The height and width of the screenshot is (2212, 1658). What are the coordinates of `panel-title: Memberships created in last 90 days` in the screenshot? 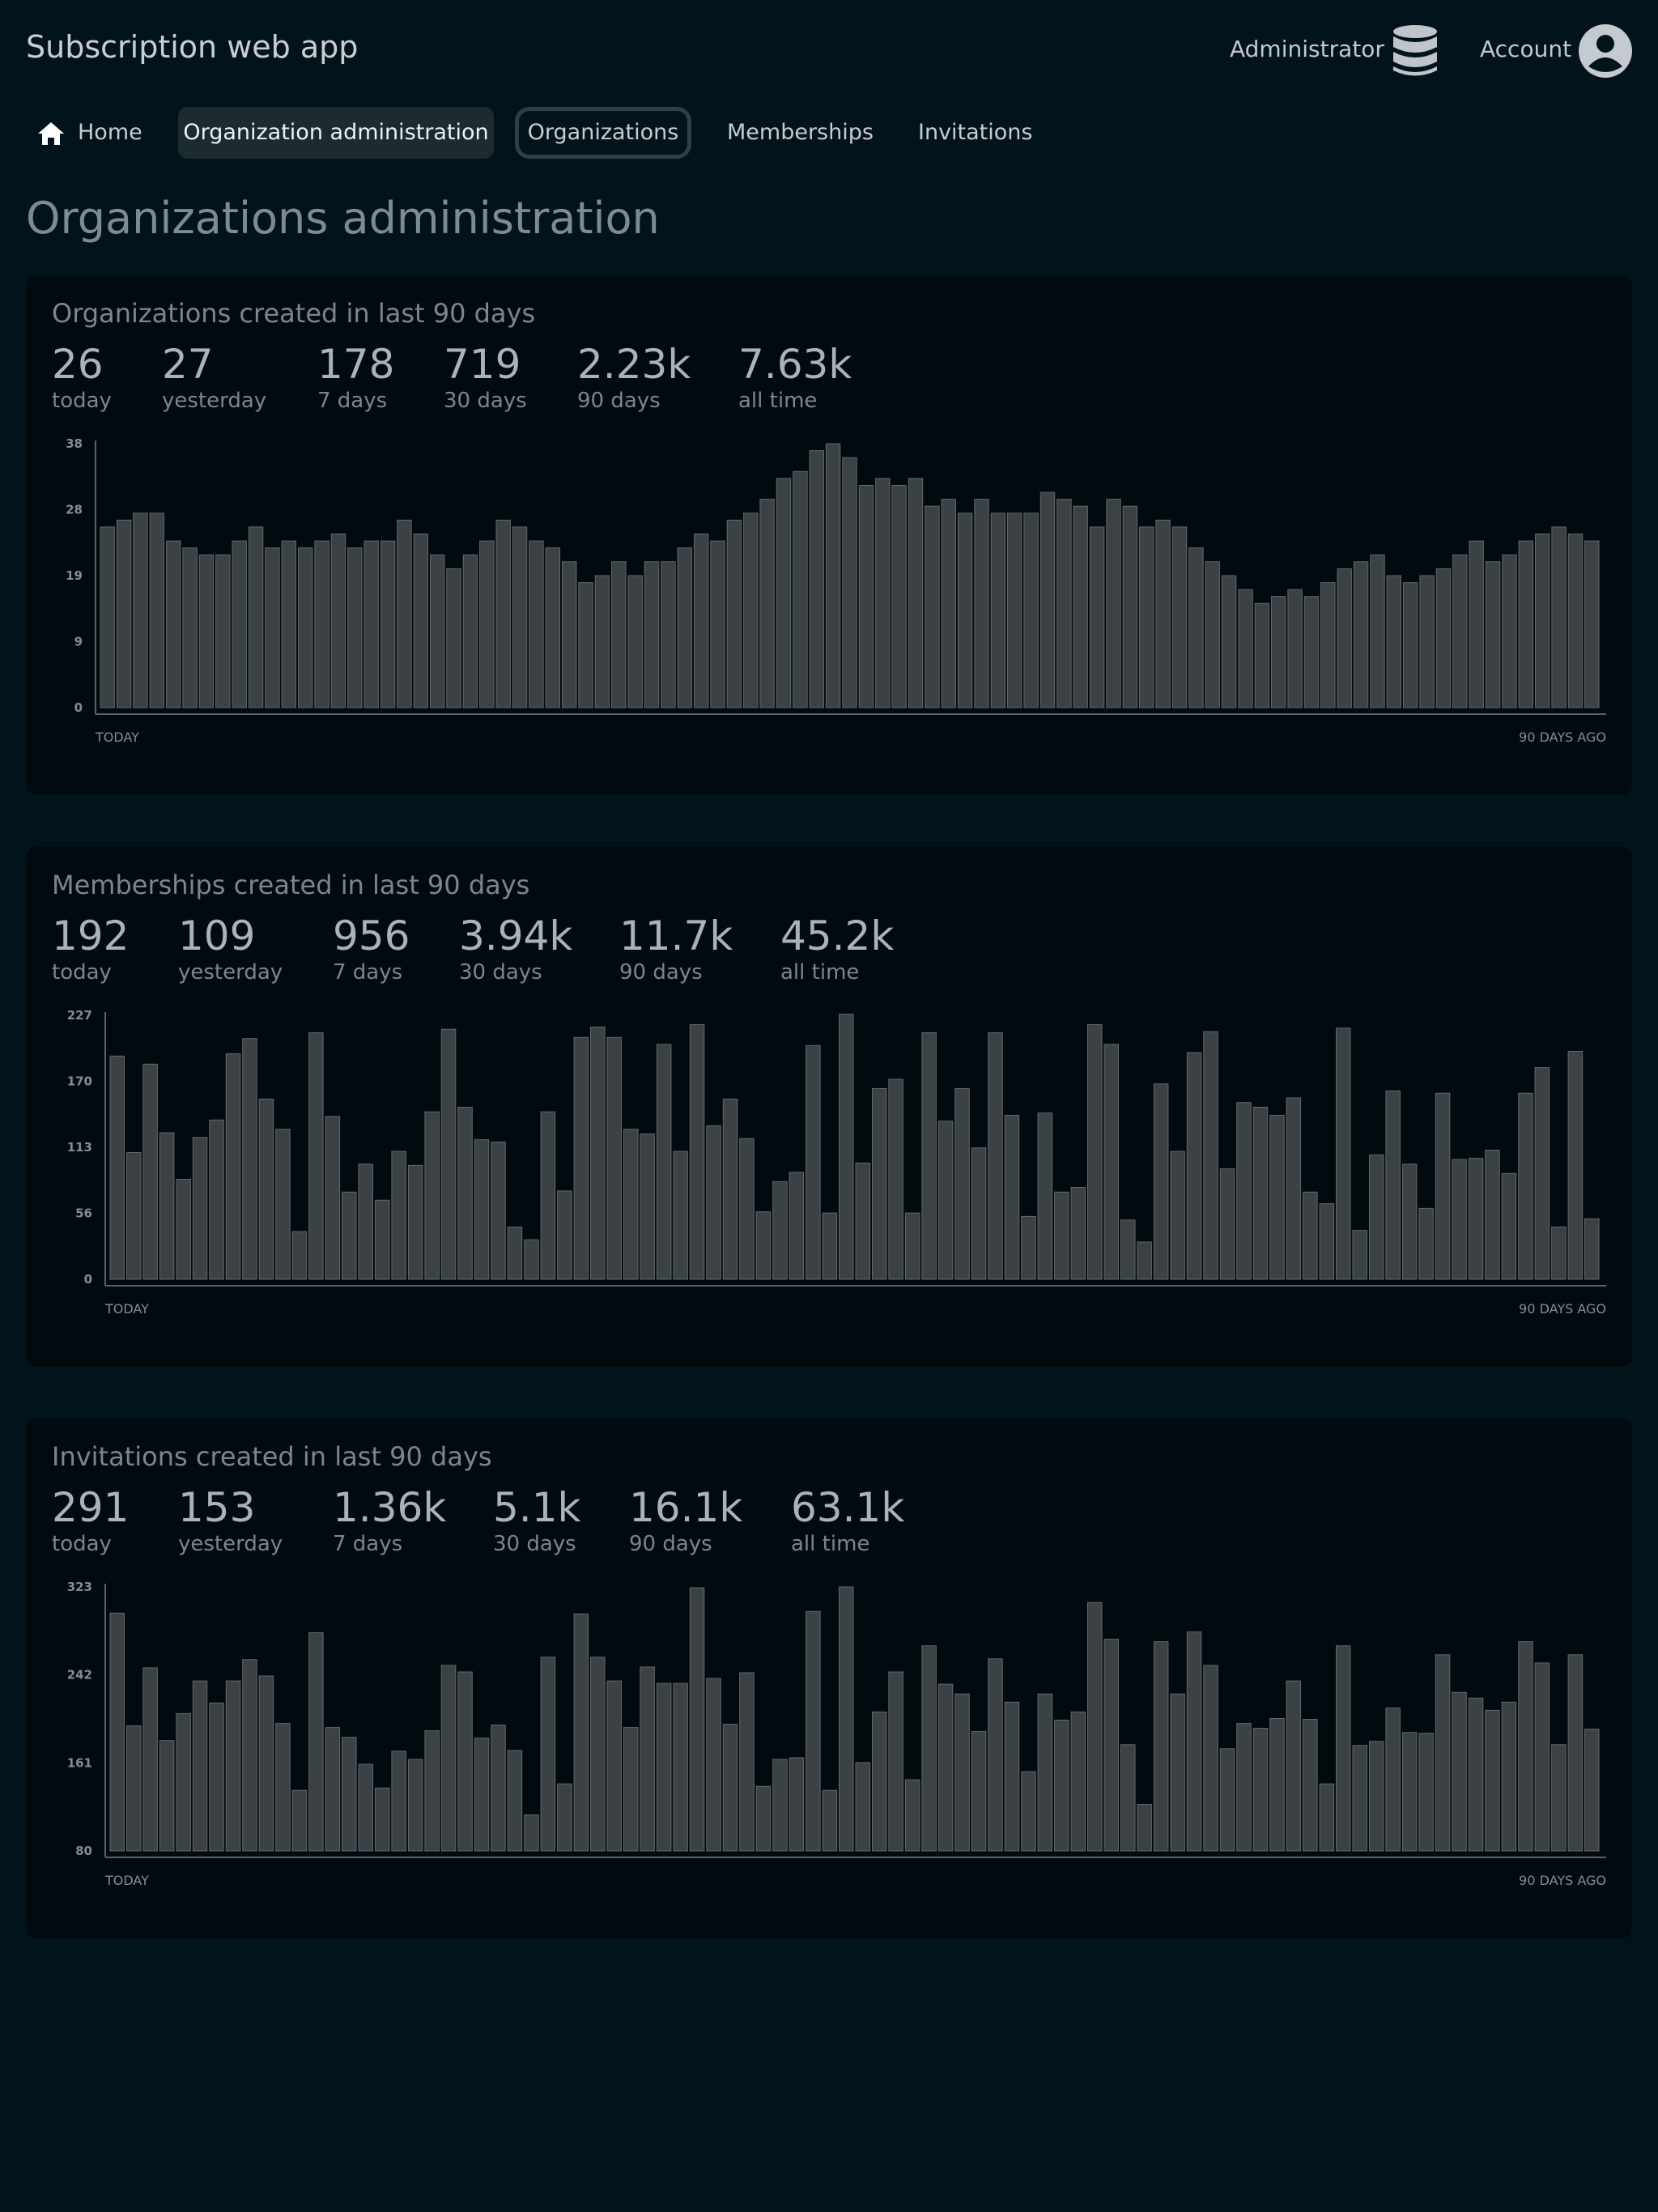 It's located at (291, 885).